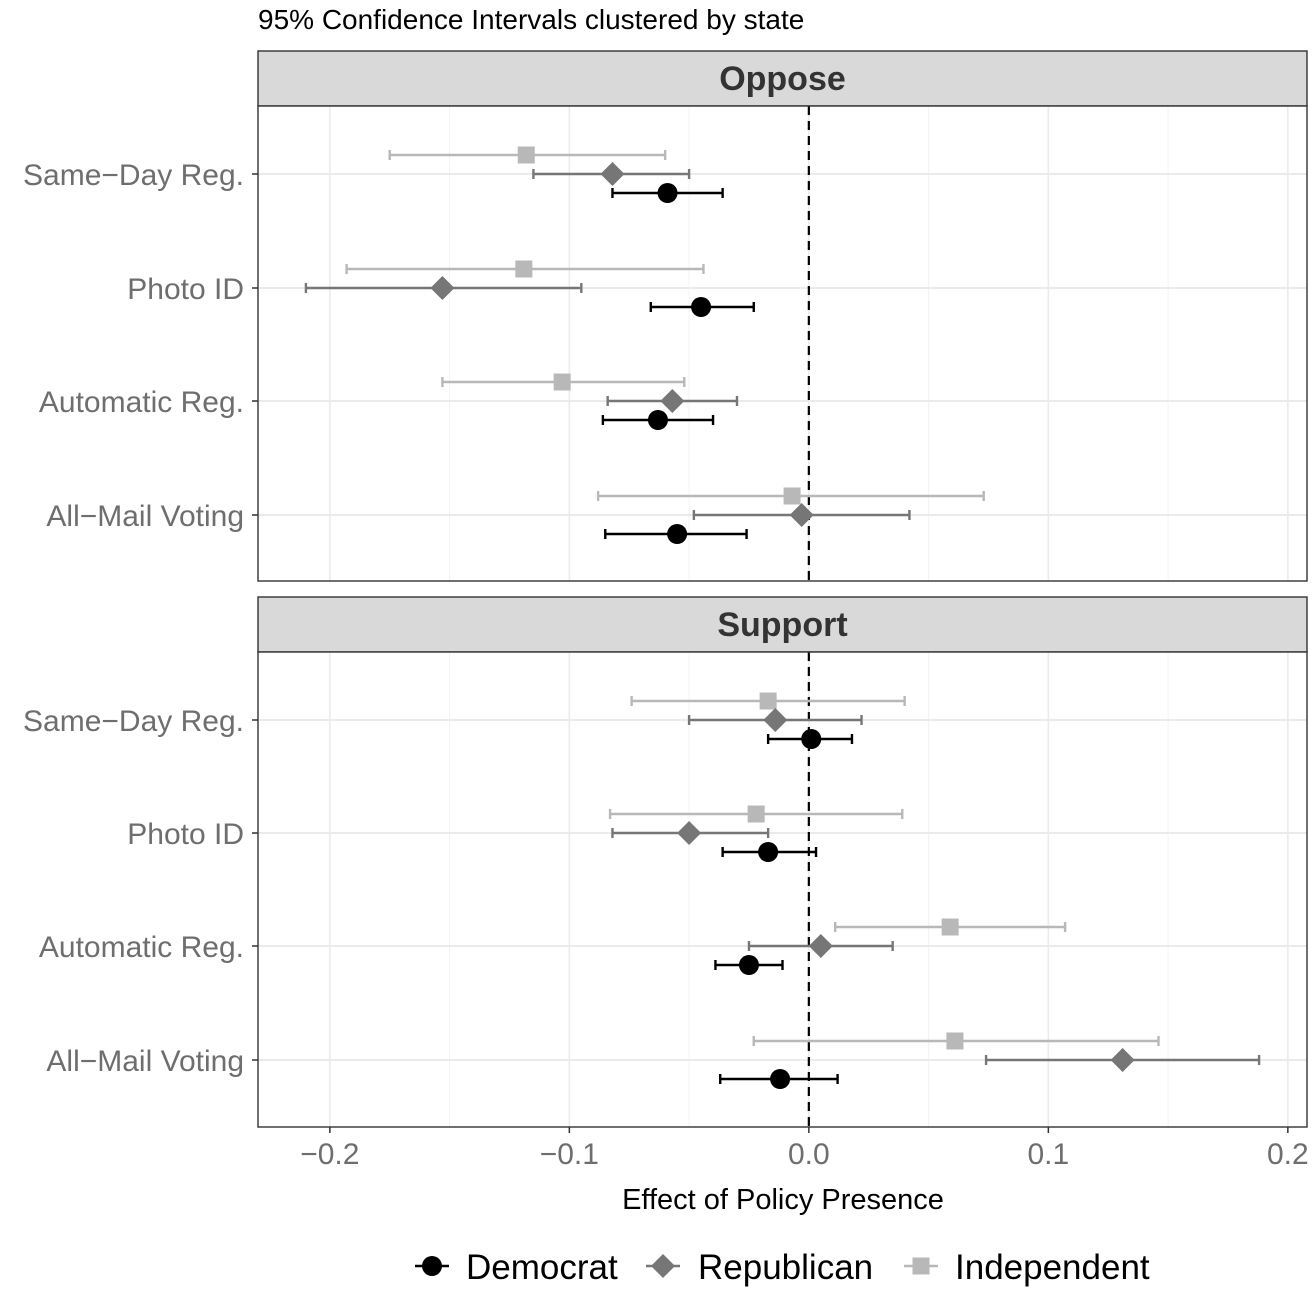 The image size is (1313, 1298). Describe the element at coordinates (329, 1154) in the screenshot. I see `x-tick-label: −0.2` at that location.